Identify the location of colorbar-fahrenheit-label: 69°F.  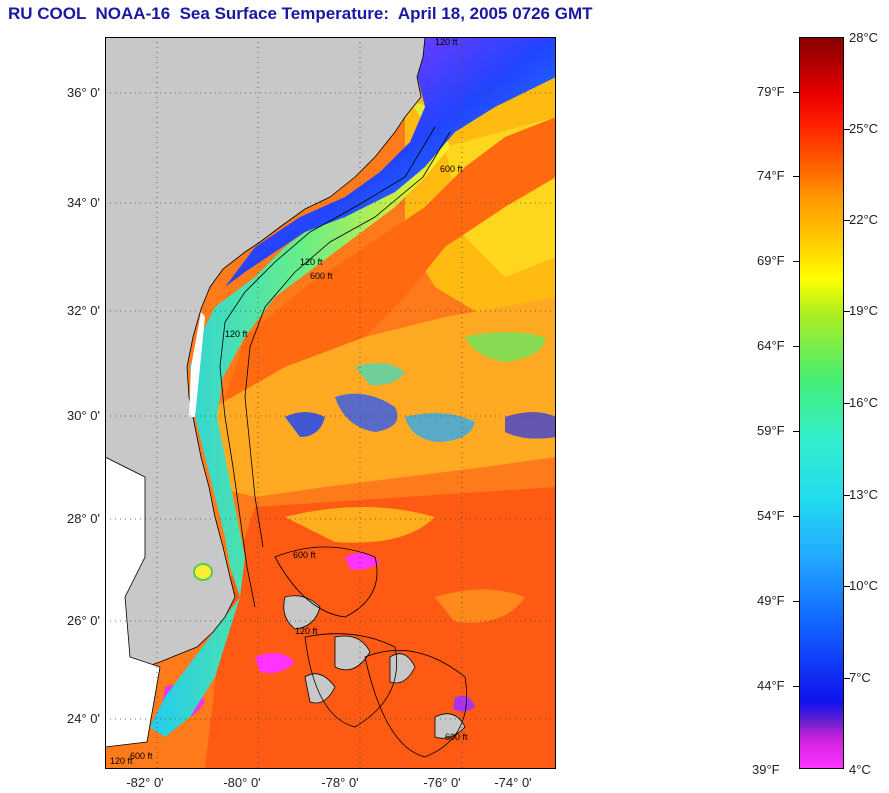
(771, 260).